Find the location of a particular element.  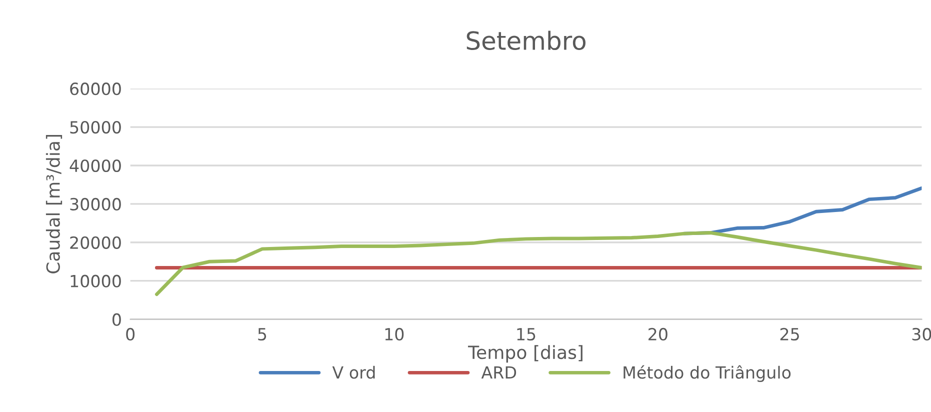

y-tick-label: 10000 is located at coordinates (95, 281).